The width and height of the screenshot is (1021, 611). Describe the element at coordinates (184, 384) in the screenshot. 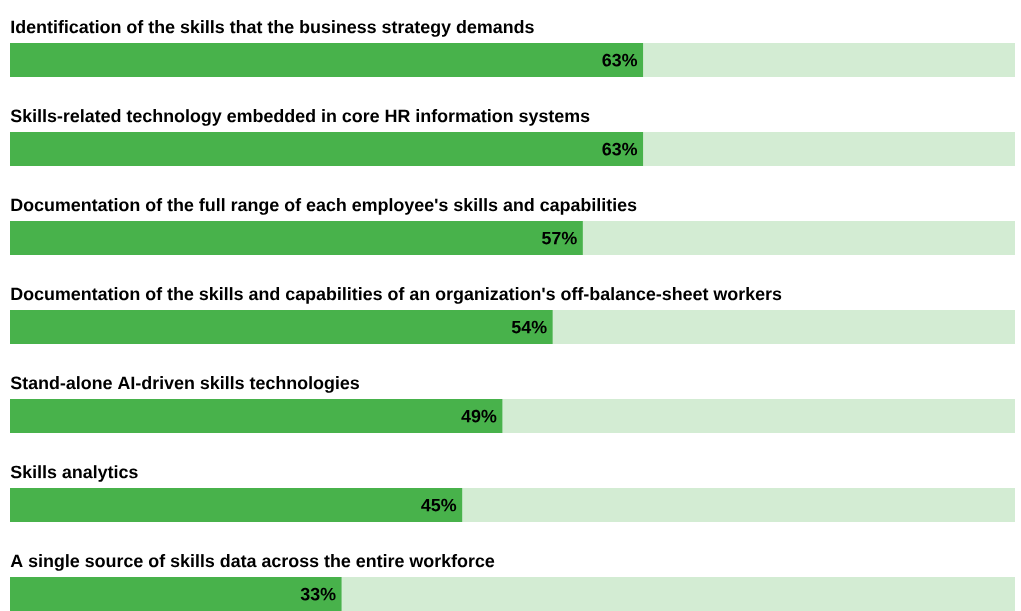

I see `y-tick-label: Stand-alone AI-driven skills technologies` at that location.